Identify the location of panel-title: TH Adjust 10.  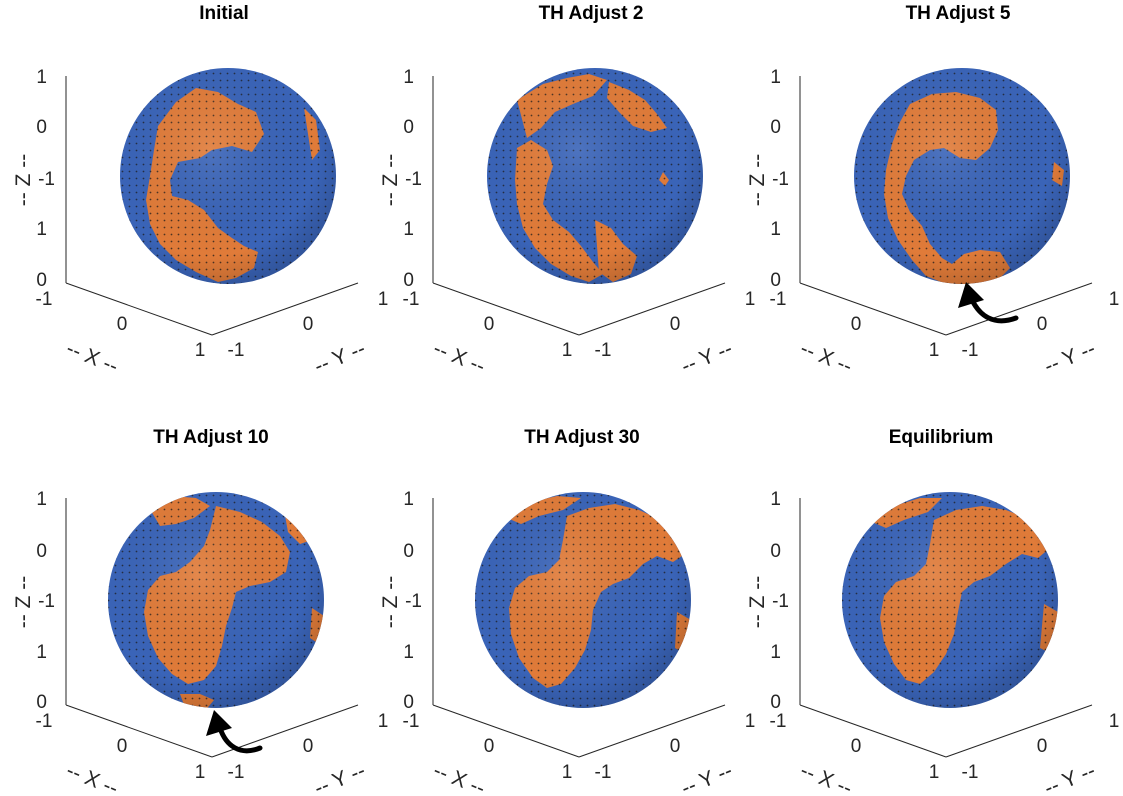
(210, 437).